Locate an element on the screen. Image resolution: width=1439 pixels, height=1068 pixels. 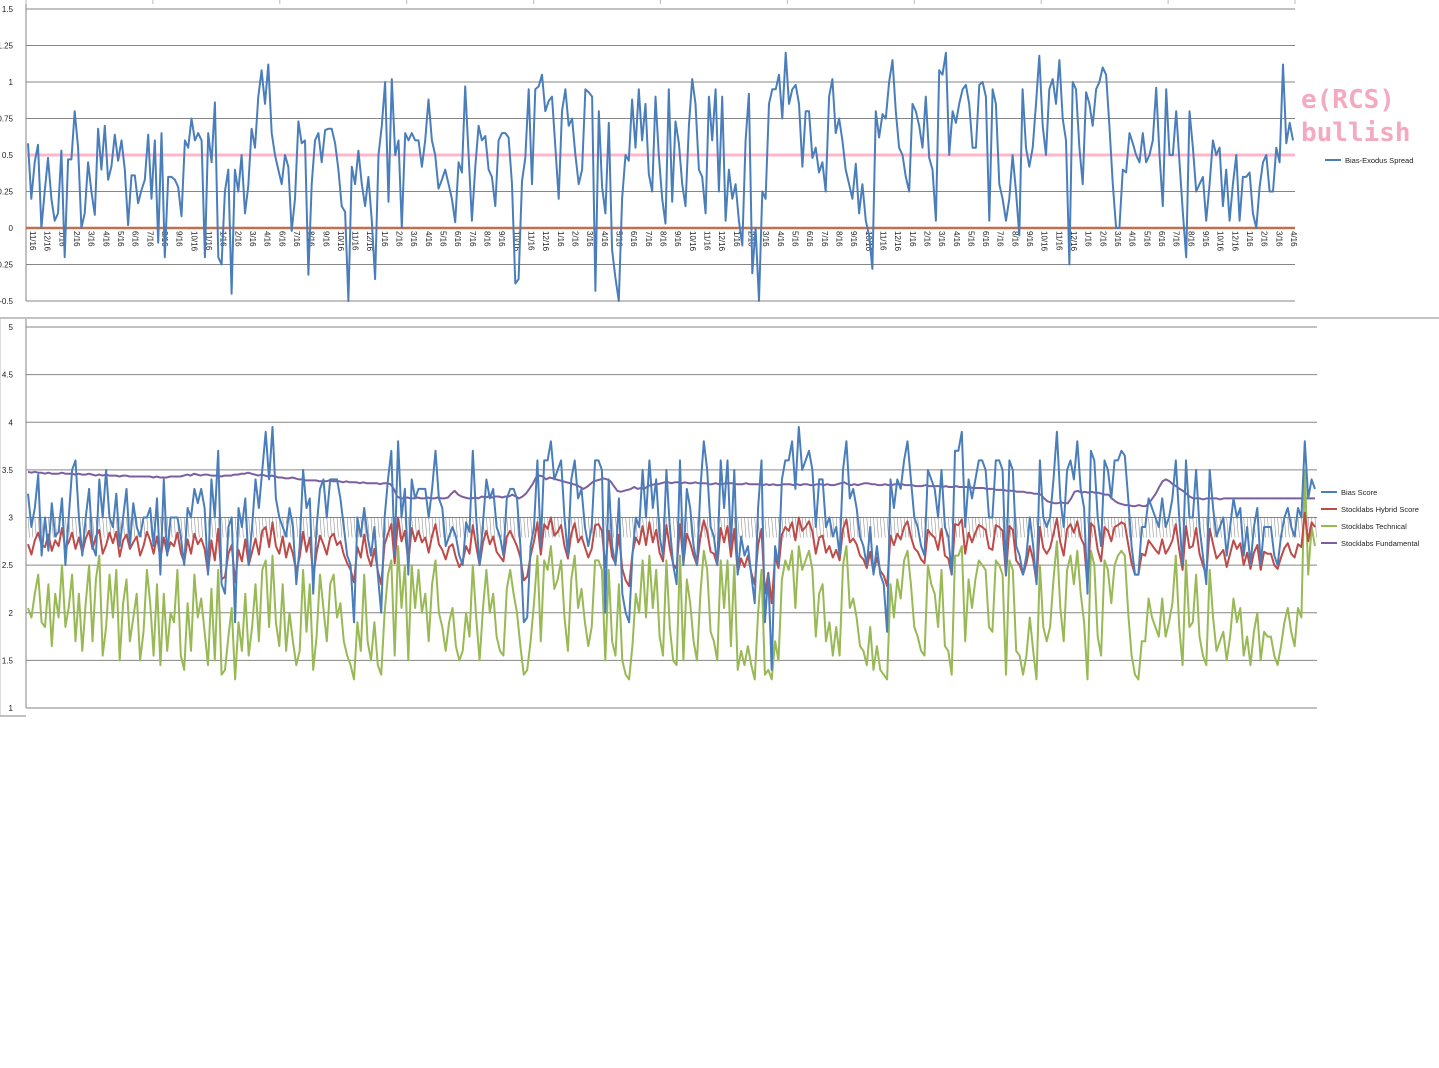
annotation-line-2: bullish is located at coordinates (1356, 133).